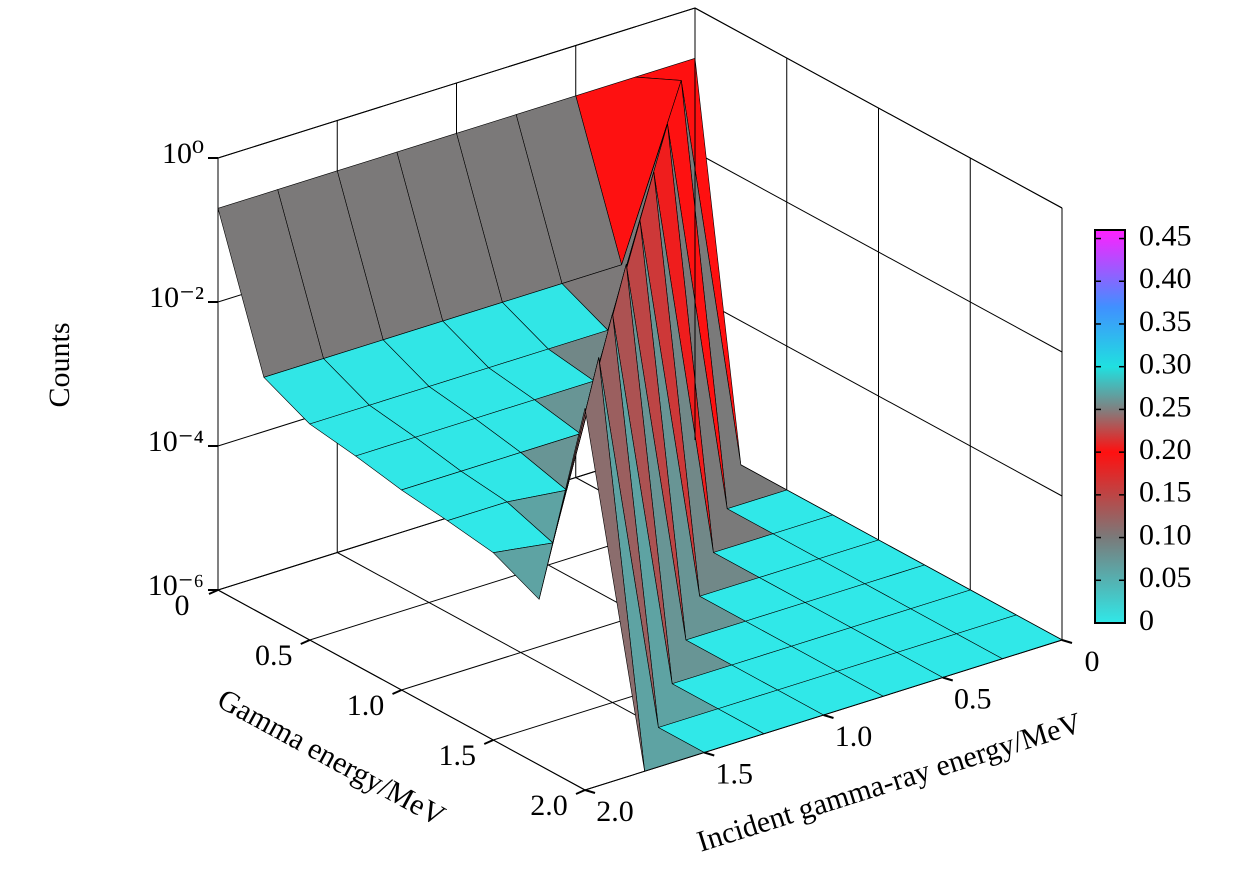  Describe the element at coordinates (458, 755) in the screenshot. I see `x-tick-label: 1.5` at that location.